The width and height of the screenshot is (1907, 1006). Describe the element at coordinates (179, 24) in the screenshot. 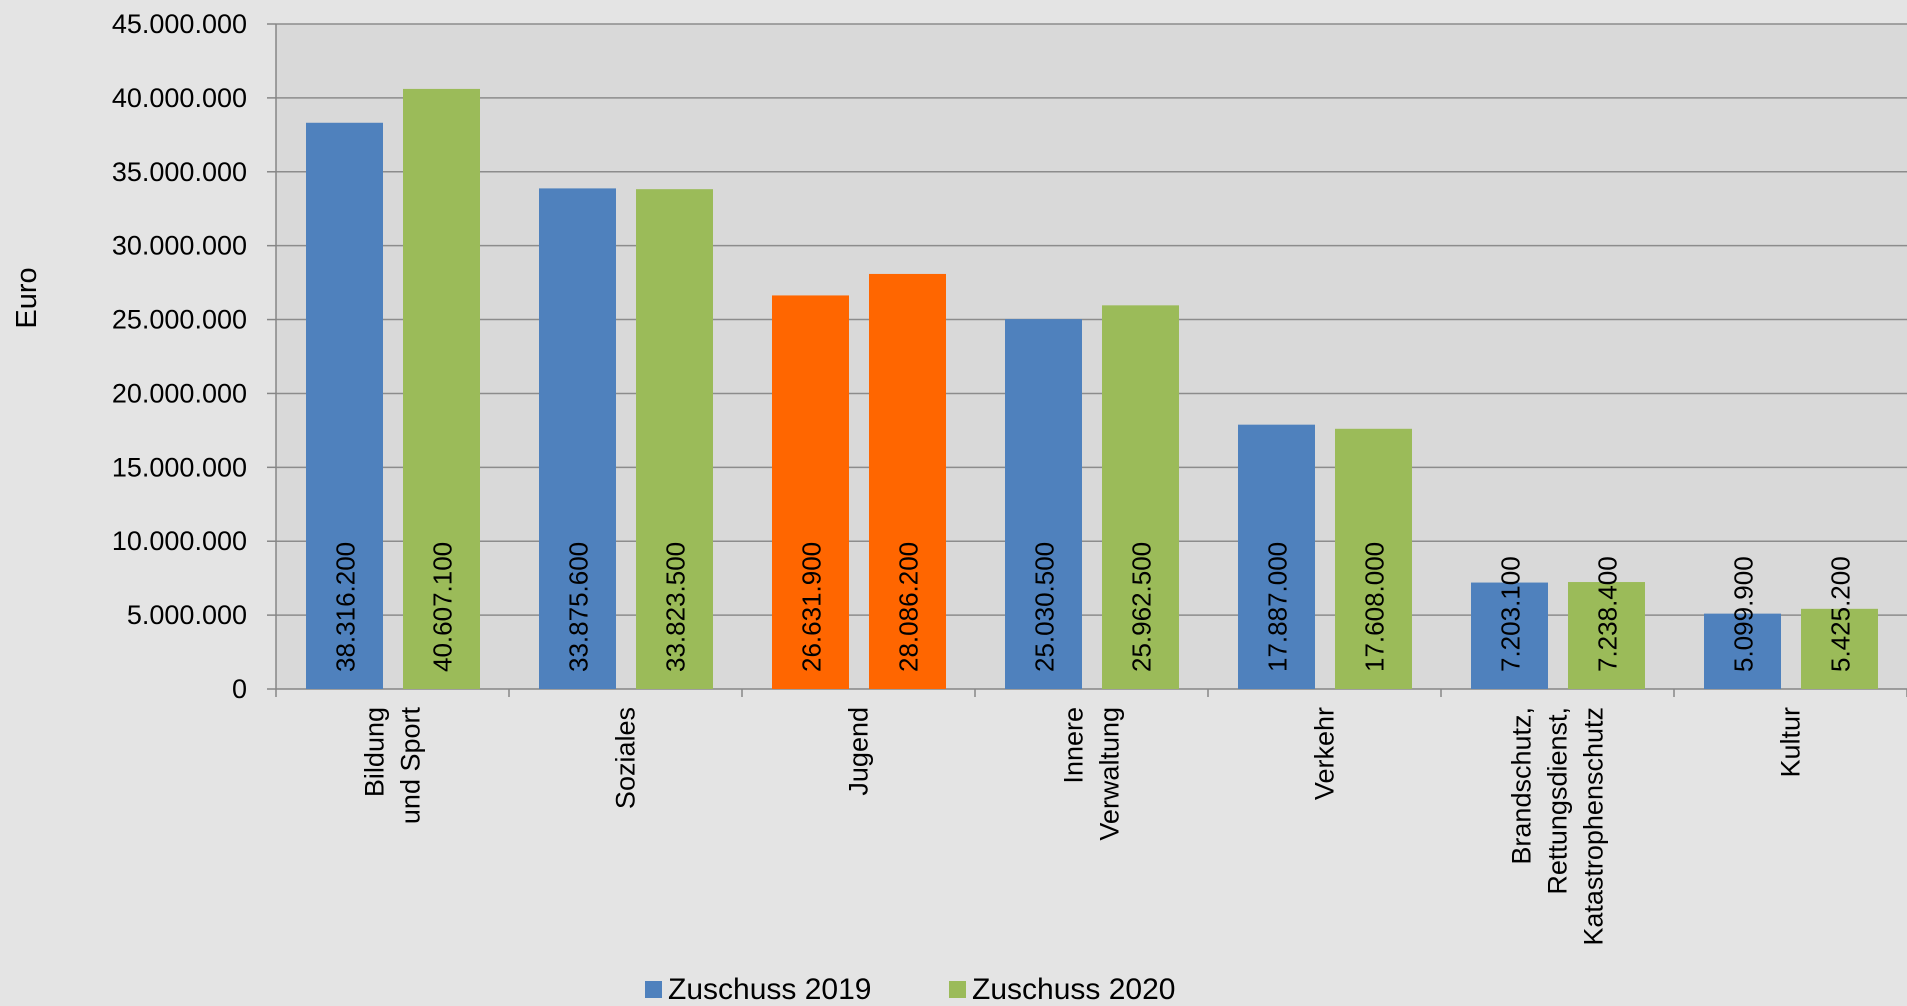

I see `y-tick-label: 45.000.000` at that location.